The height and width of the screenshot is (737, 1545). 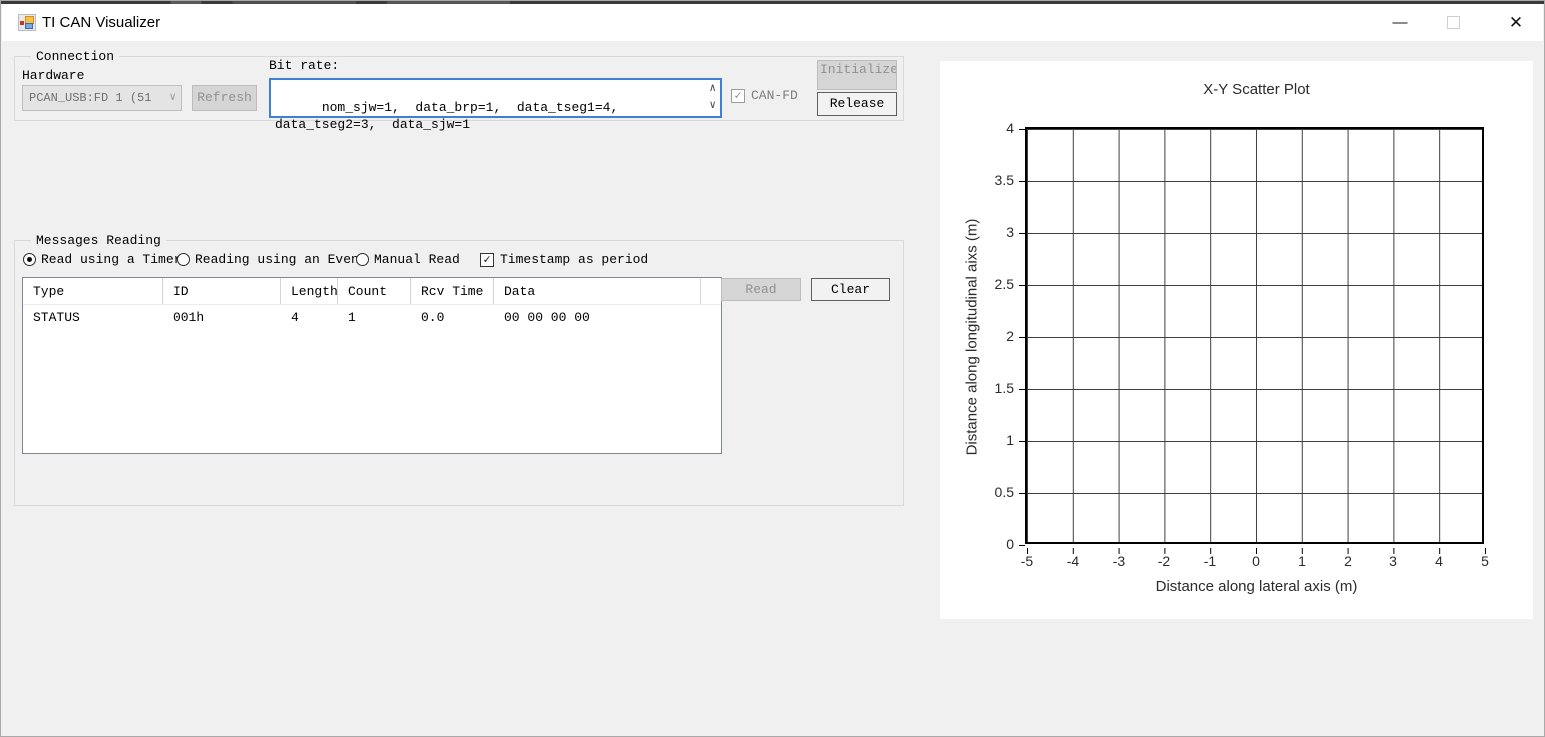 I want to click on radio-read-timer-label: Read using a Timer, so click(x=111, y=259).